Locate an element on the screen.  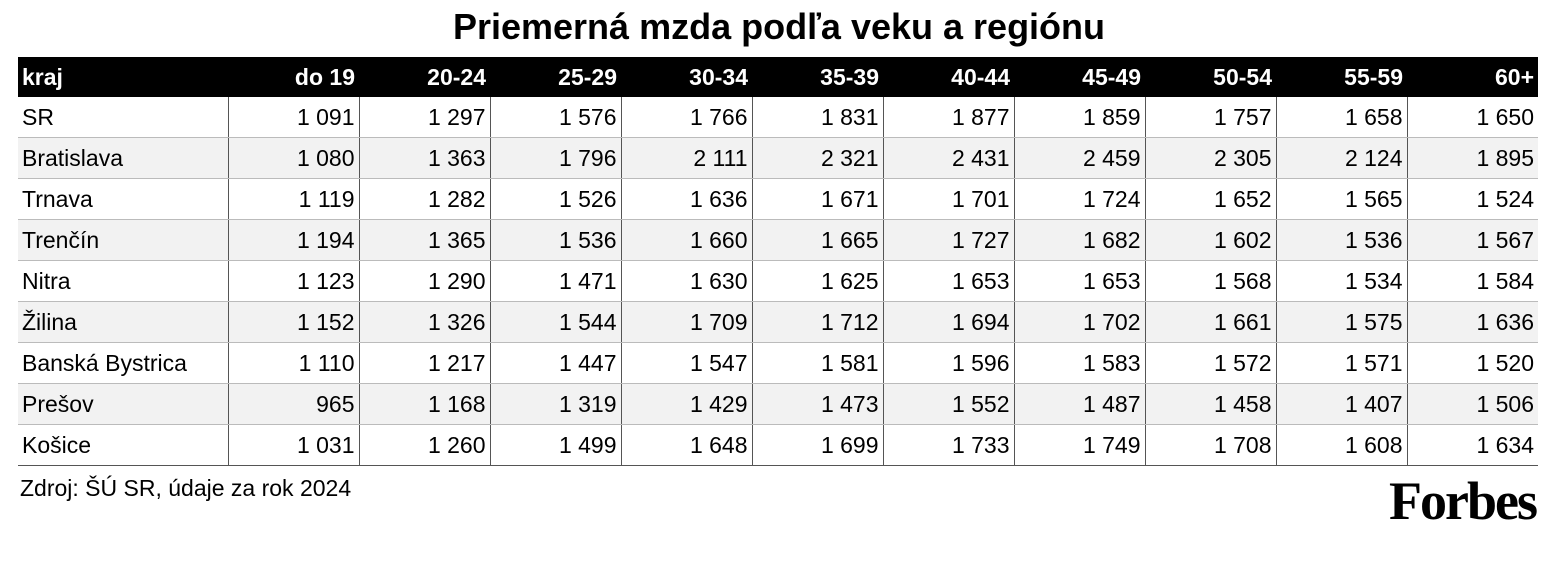
wage-cell: 1 447 is located at coordinates (555, 363).